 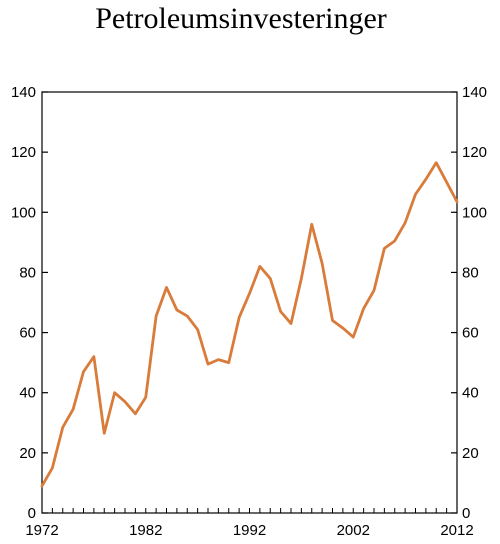 What do you see at coordinates (27, 393) in the screenshot?
I see `y-tick-label-left: 40` at bounding box center [27, 393].